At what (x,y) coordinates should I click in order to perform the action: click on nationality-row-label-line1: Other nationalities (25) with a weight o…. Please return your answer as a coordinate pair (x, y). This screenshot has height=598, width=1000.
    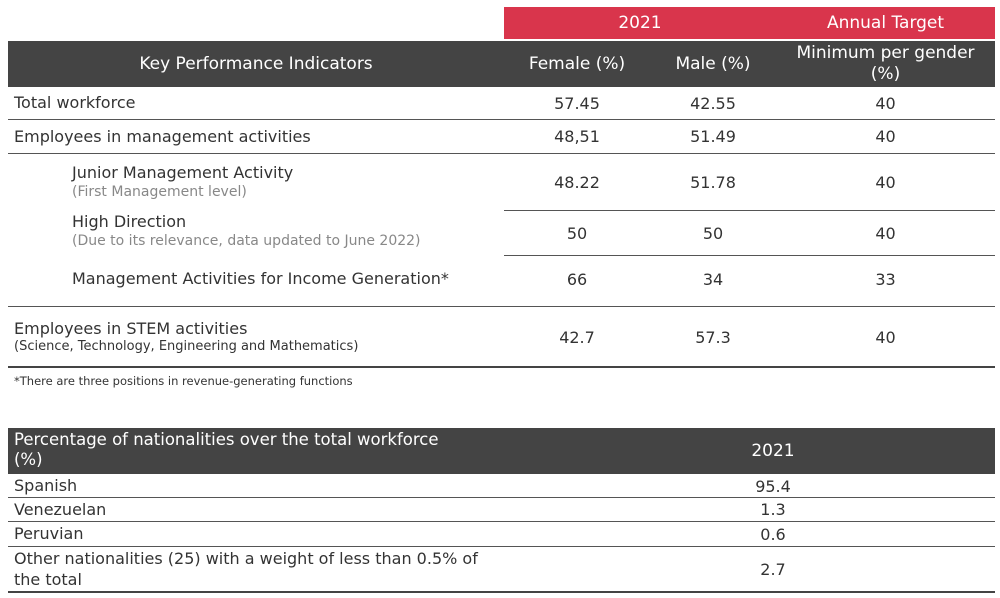
    Looking at the image, I should click on (246, 558).